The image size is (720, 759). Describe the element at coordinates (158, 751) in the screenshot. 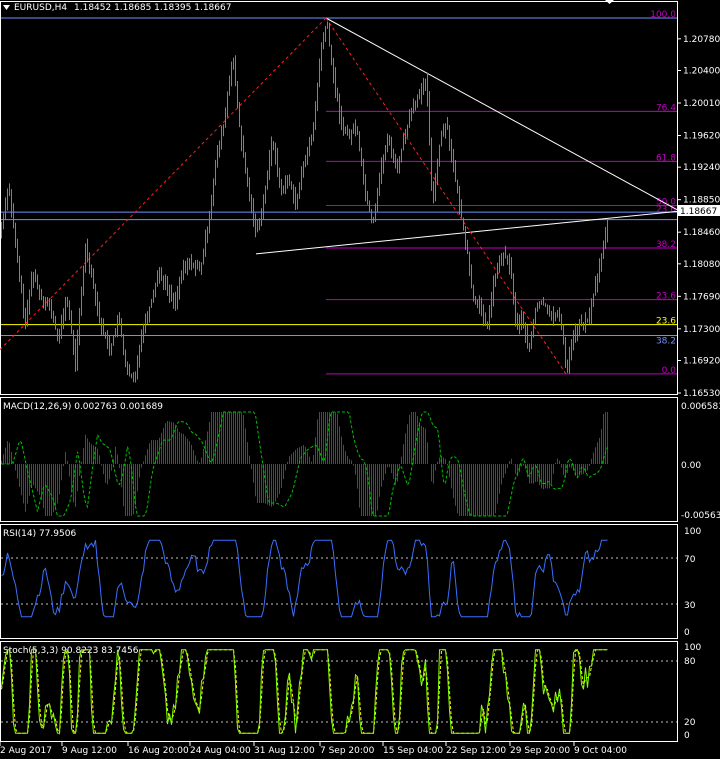

I see `time-tick-label: 16 Aug 20:00` at that location.